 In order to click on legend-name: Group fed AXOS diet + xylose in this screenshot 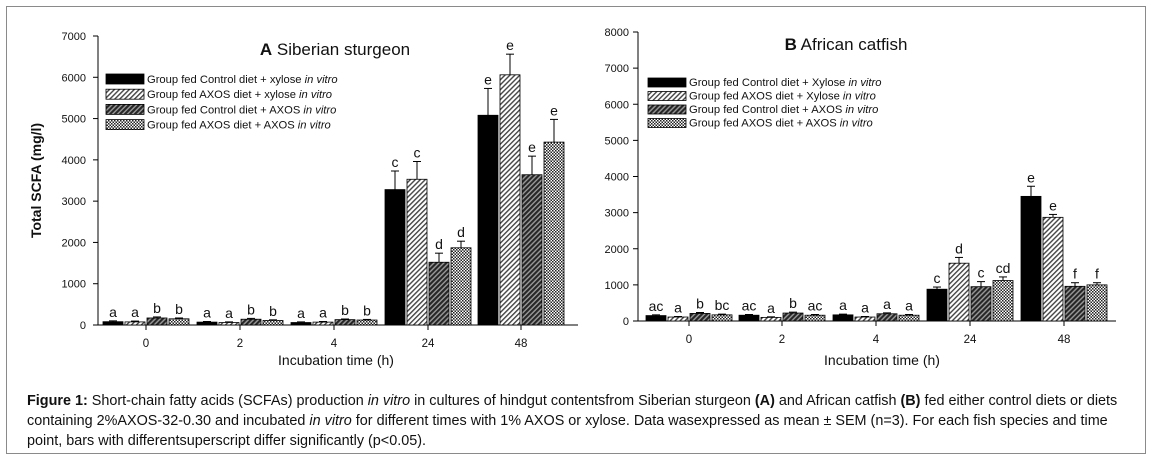, I will do `click(221, 95)`.